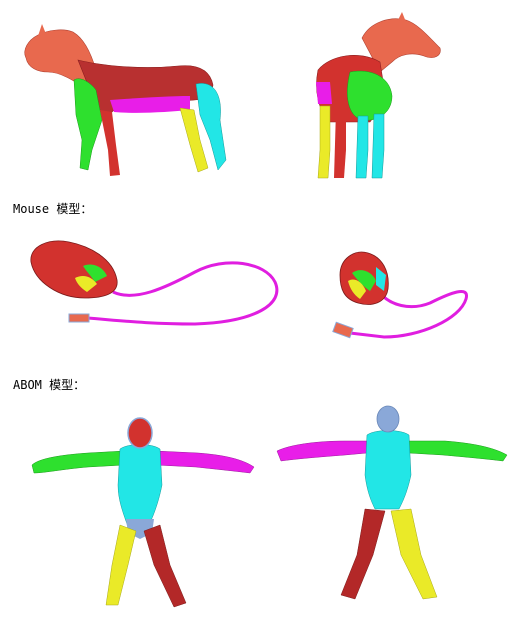 The width and height of the screenshot is (520, 621). Describe the element at coordinates (143, 515) in the screenshot. I see `human-front-view` at that location.